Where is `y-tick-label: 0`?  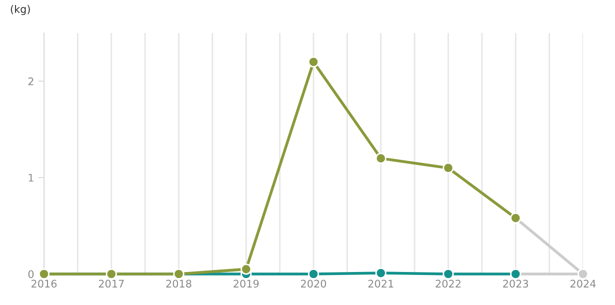
y-tick-label: 0 is located at coordinates (31, 274).